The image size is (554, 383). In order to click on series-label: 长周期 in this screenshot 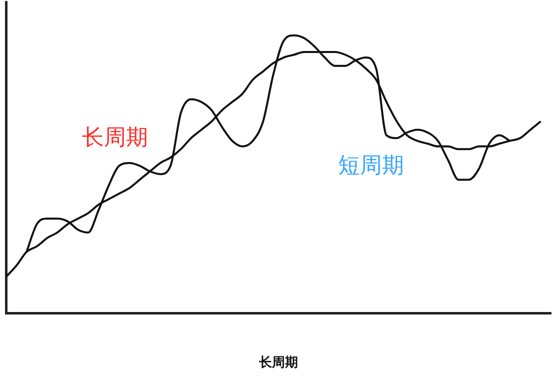, I will do `click(115, 138)`.